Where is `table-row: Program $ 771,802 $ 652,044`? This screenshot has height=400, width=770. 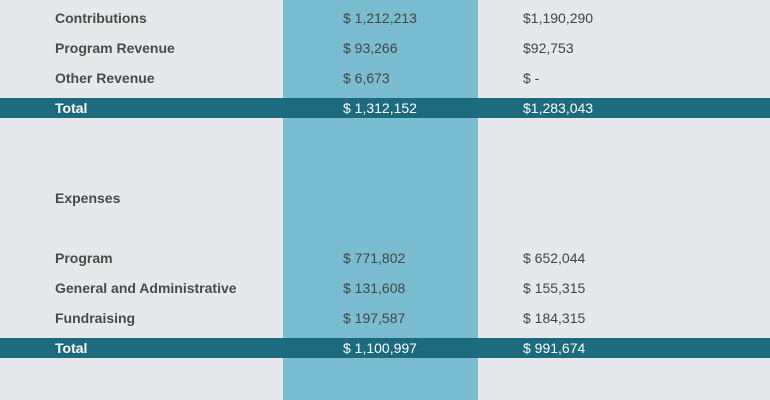 table-row: Program $ 771,802 $ 652,044 is located at coordinates (385, 258).